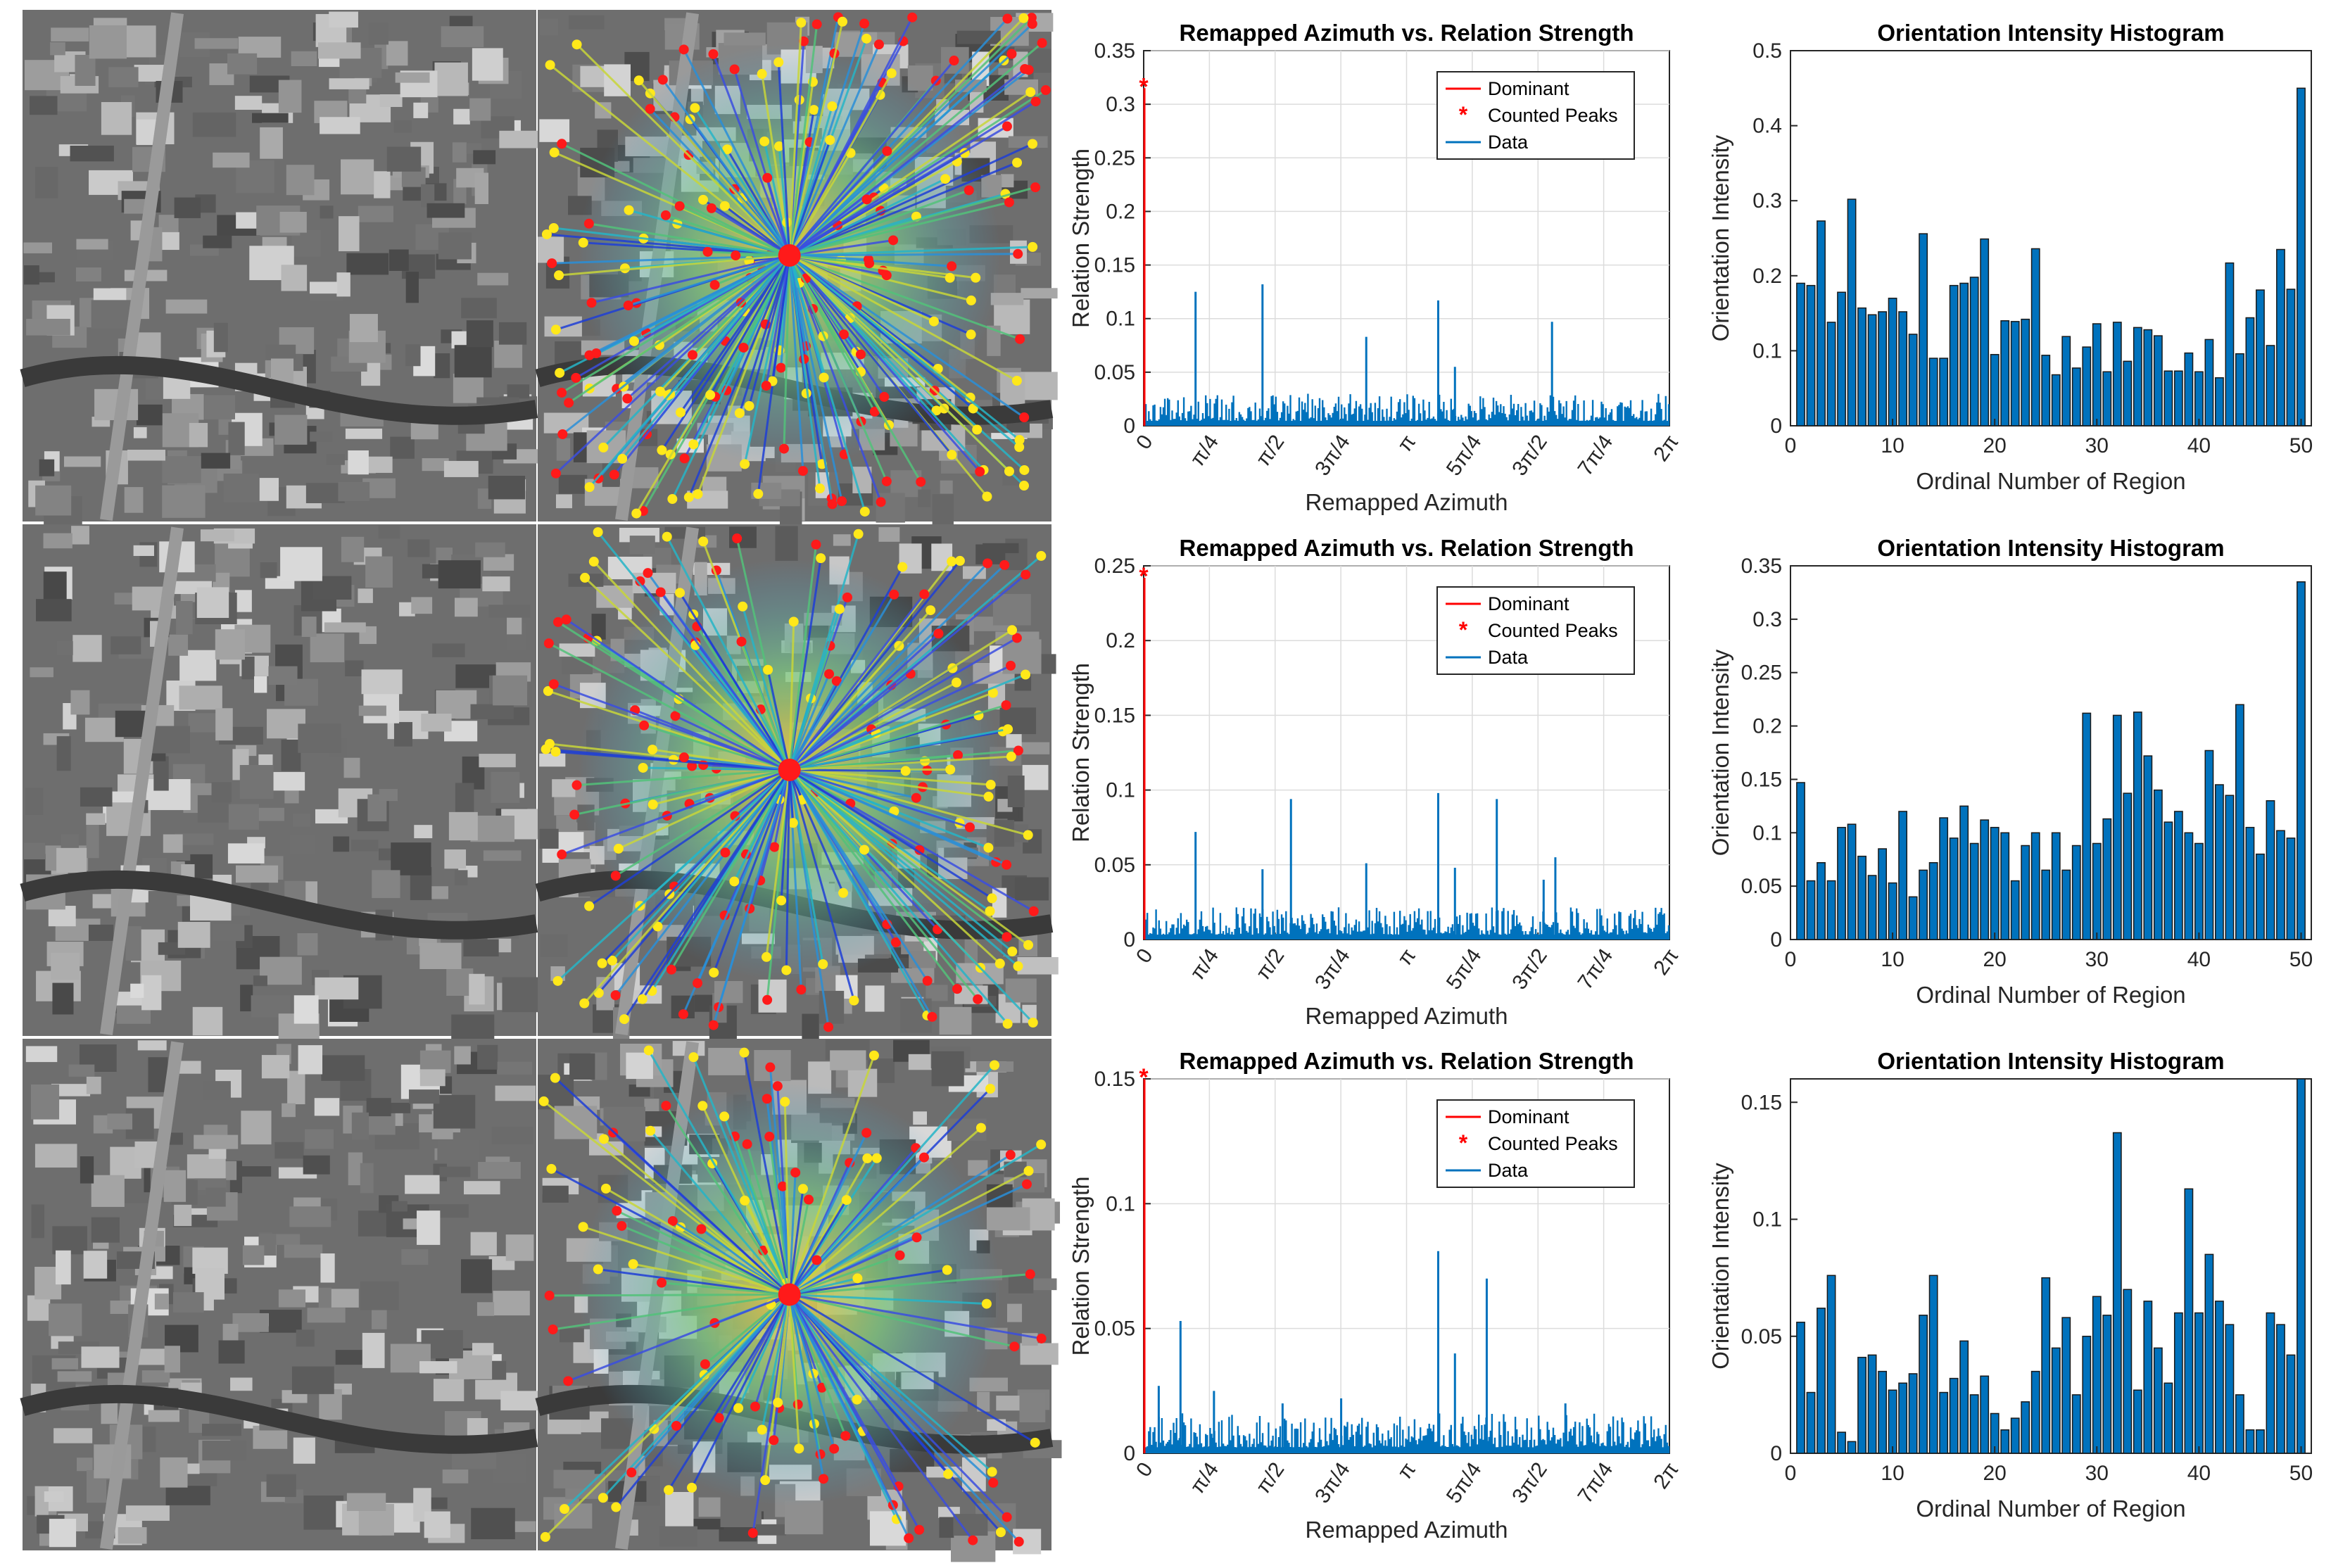  What do you see at coordinates (1995, 1473) in the screenshot?
I see `x-tick-label: 20` at bounding box center [1995, 1473].